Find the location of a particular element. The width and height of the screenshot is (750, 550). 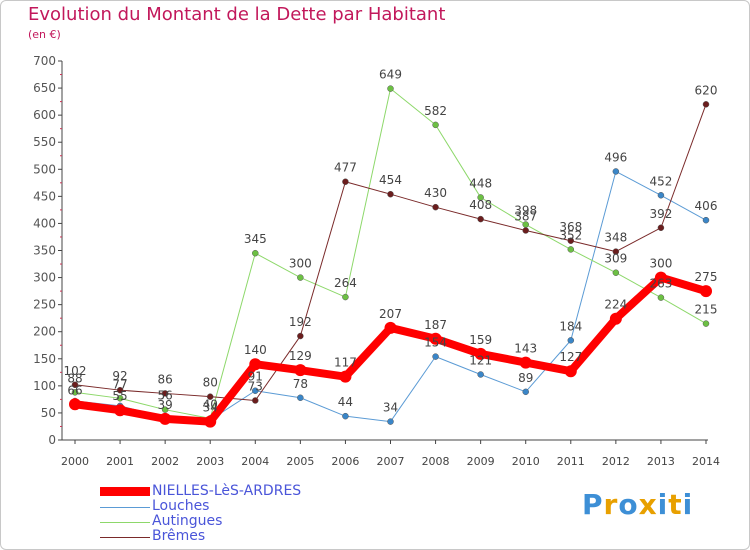

data-label: 92 is located at coordinates (119, 376).